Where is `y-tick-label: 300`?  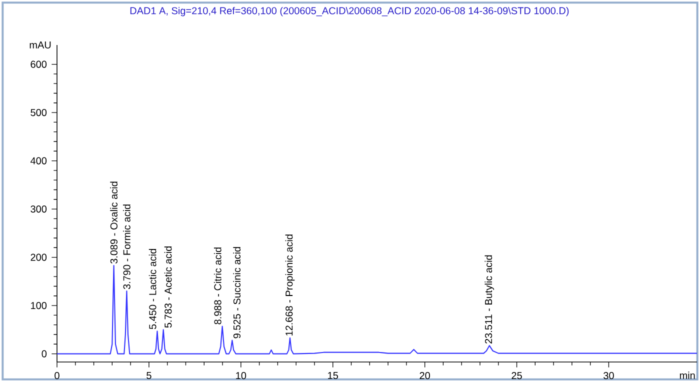
y-tick-label: 300 is located at coordinates (38, 209).